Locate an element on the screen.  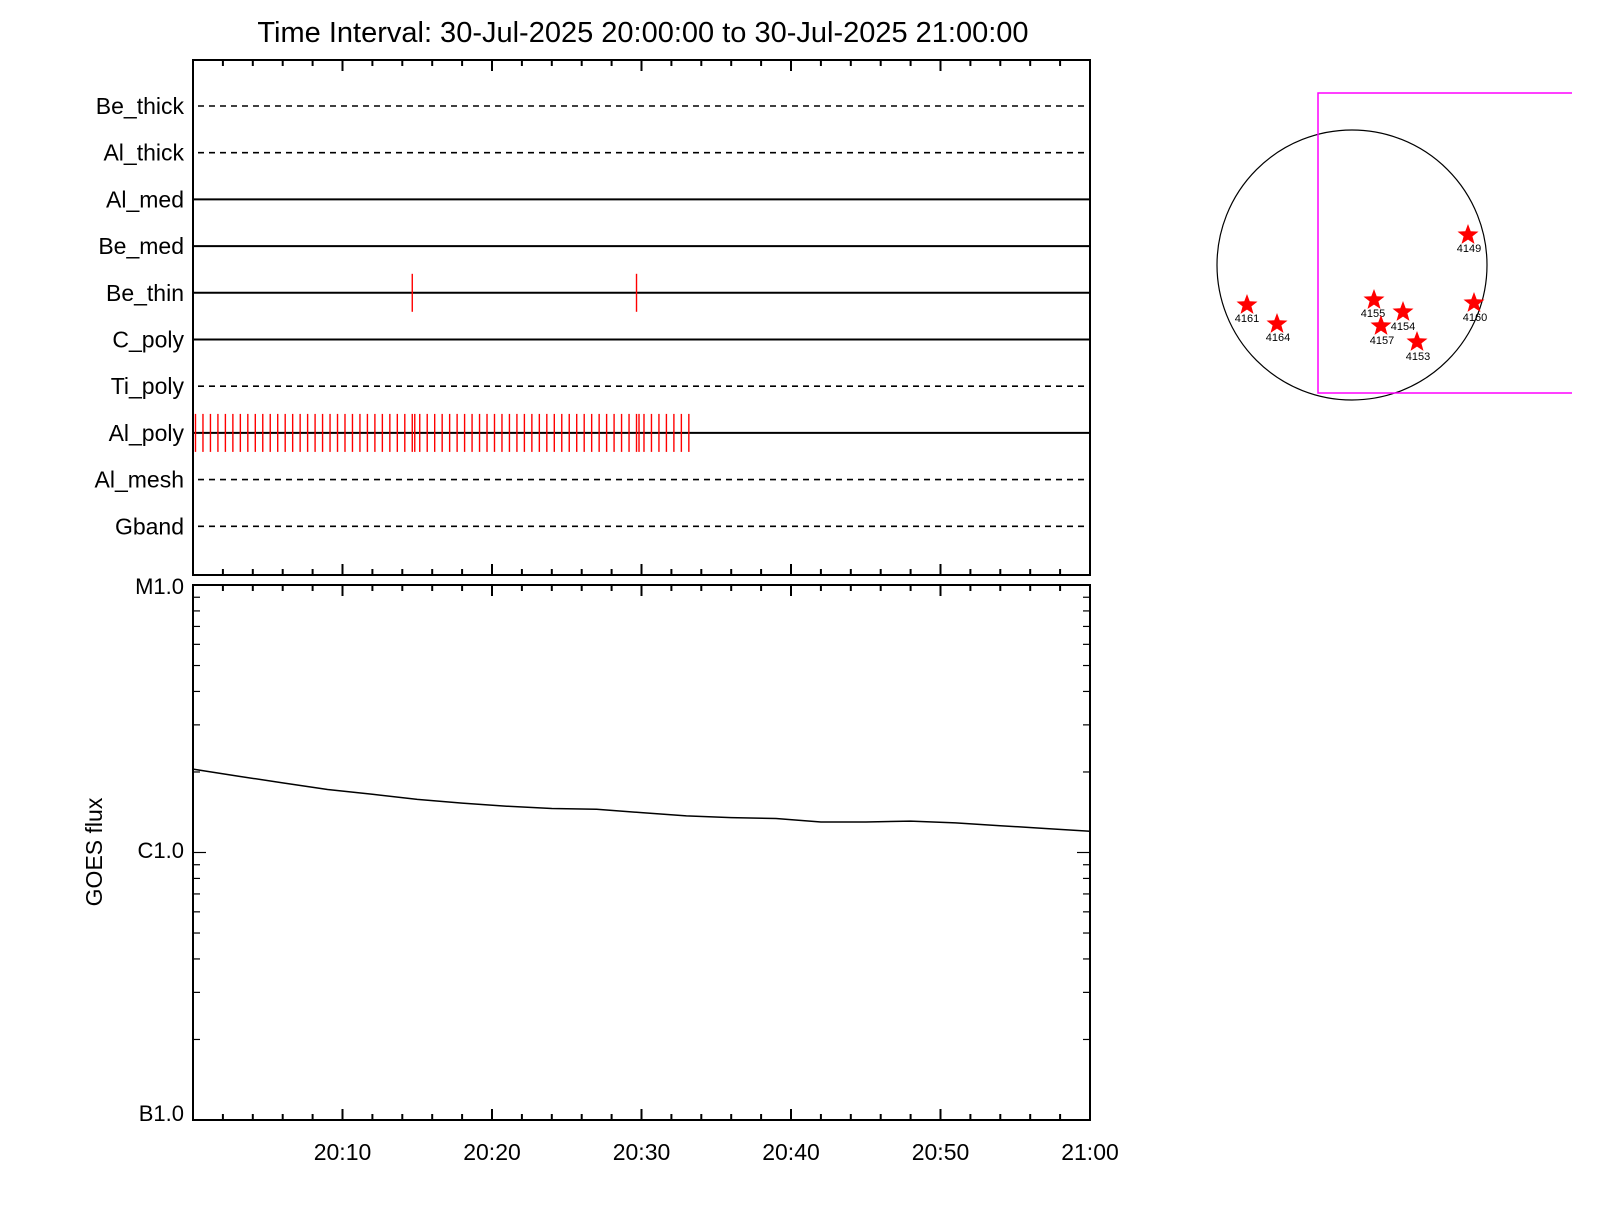
channel-label: Gband is located at coordinates (149, 526).